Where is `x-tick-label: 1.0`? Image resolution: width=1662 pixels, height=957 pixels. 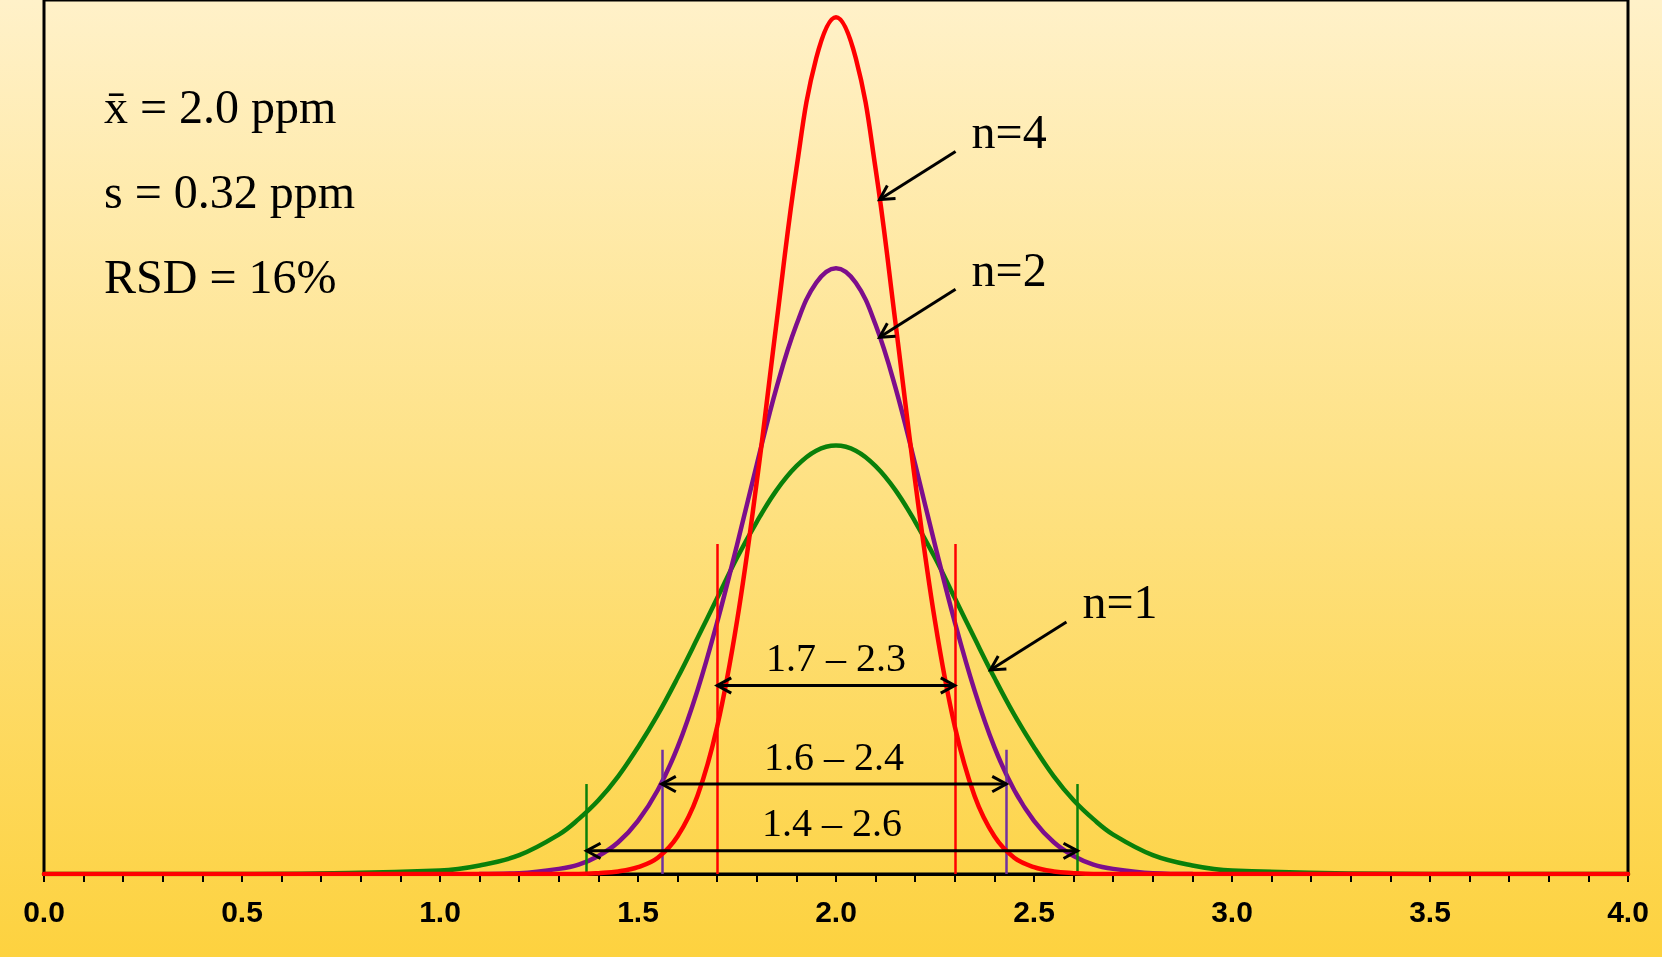 x-tick-label: 1.0 is located at coordinates (440, 911).